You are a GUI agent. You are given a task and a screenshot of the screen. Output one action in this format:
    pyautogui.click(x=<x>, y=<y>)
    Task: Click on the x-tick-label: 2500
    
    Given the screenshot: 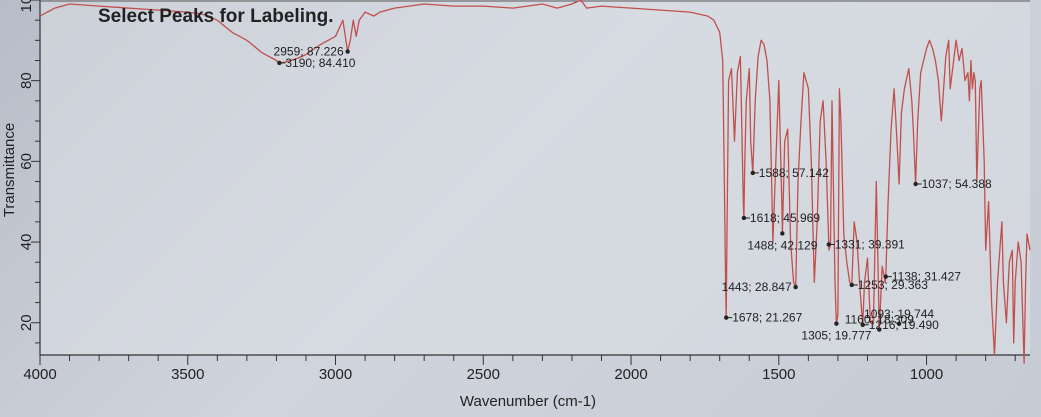 What is the action you would take?
    pyautogui.click(x=483, y=374)
    